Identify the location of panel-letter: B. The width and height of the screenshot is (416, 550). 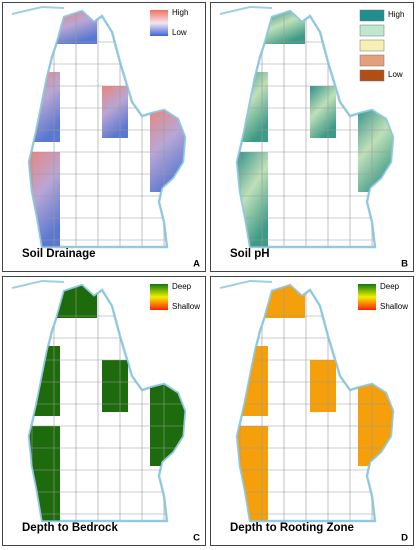
(404, 264).